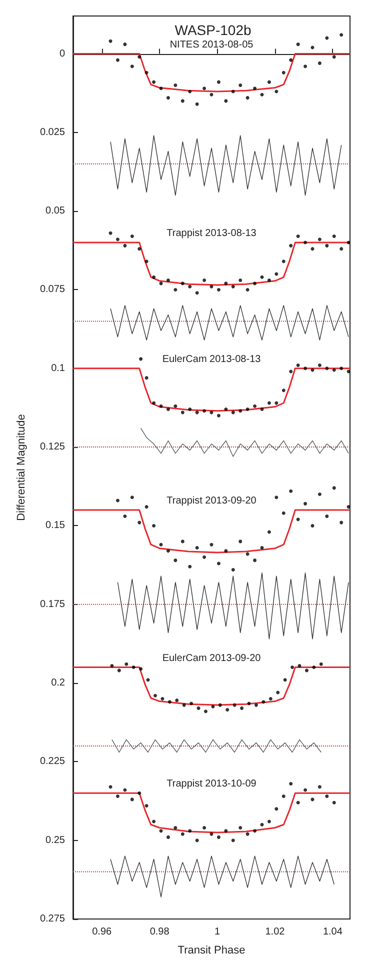 This screenshot has height=971, width=366. What do you see at coordinates (22, 467) in the screenshot?
I see `y-axis-title: Differential Magnitude` at bounding box center [22, 467].